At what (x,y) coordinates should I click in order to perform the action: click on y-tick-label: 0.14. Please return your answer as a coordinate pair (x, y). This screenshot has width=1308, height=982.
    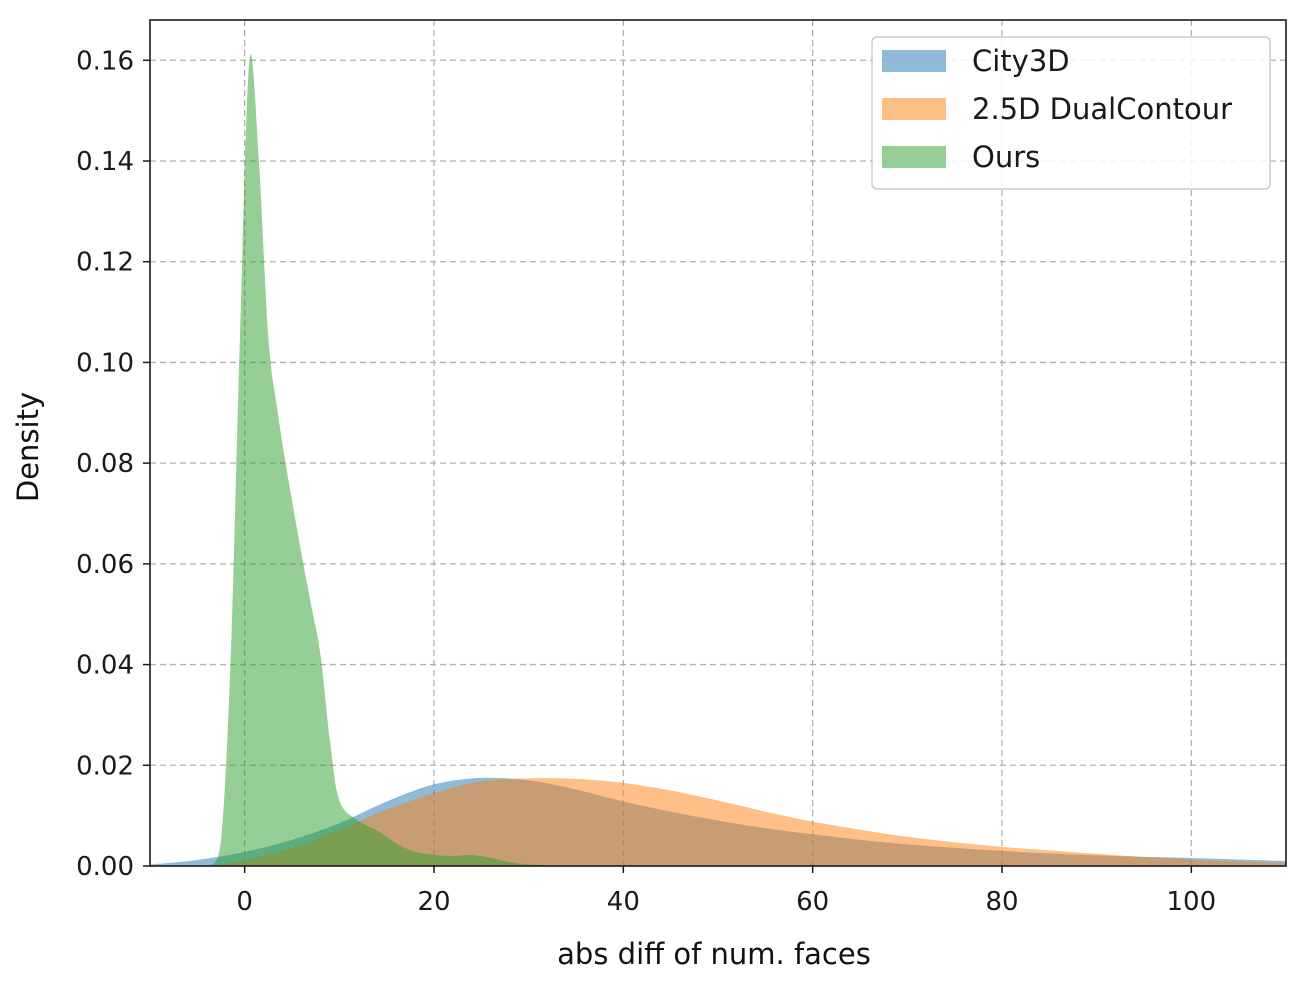
    Looking at the image, I should click on (105, 162).